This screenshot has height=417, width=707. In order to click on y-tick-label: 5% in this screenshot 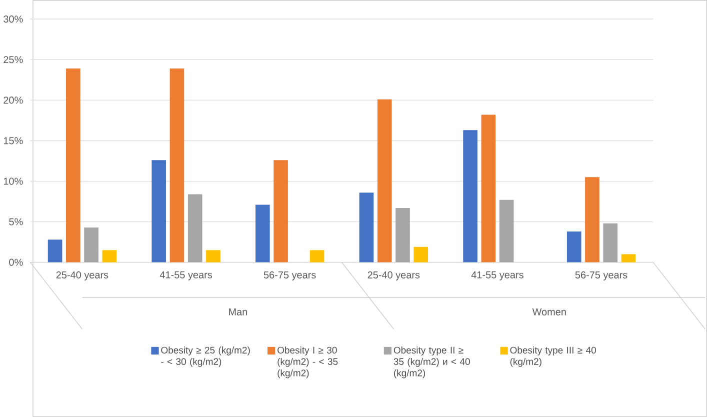, I will do `click(16, 222)`.